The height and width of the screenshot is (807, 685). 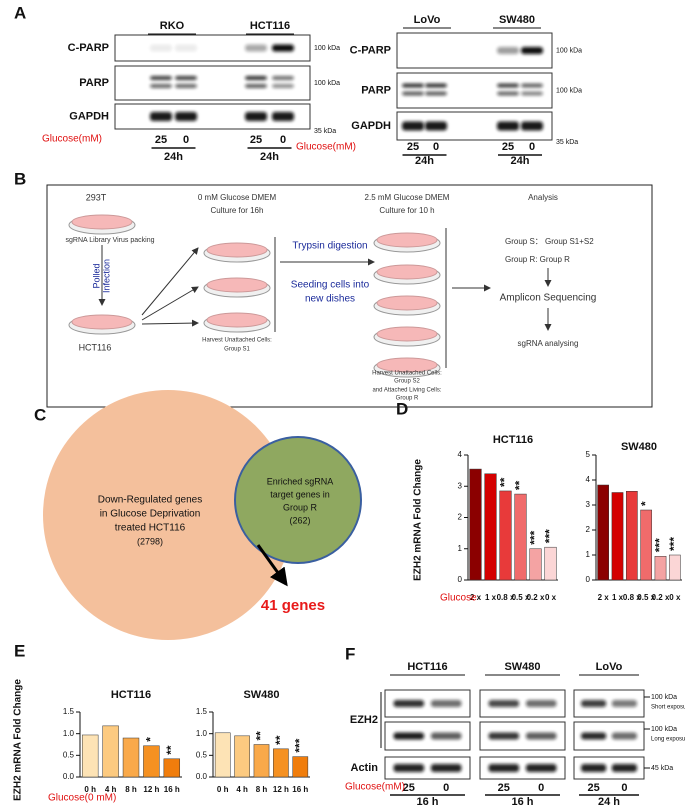 What do you see at coordinates (300, 789) in the screenshot?
I see `x-tick-label: 16 h` at bounding box center [300, 789].